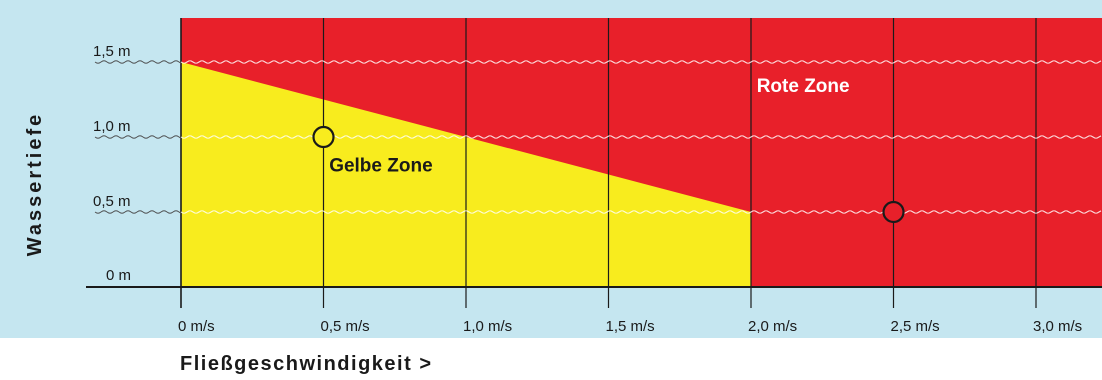 Image resolution: width=1102 pixels, height=380 pixels. What do you see at coordinates (35, 184) in the screenshot?
I see `y-axis-label: Wassertiefe` at bounding box center [35, 184].